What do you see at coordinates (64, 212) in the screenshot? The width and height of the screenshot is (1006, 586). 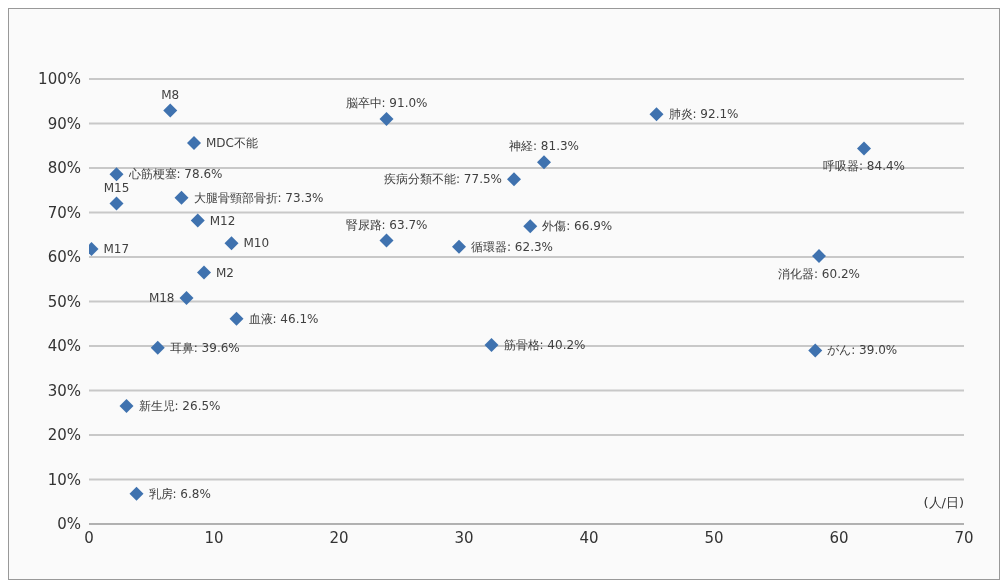 I see `y-tick-label: 70%` at bounding box center [64, 212].